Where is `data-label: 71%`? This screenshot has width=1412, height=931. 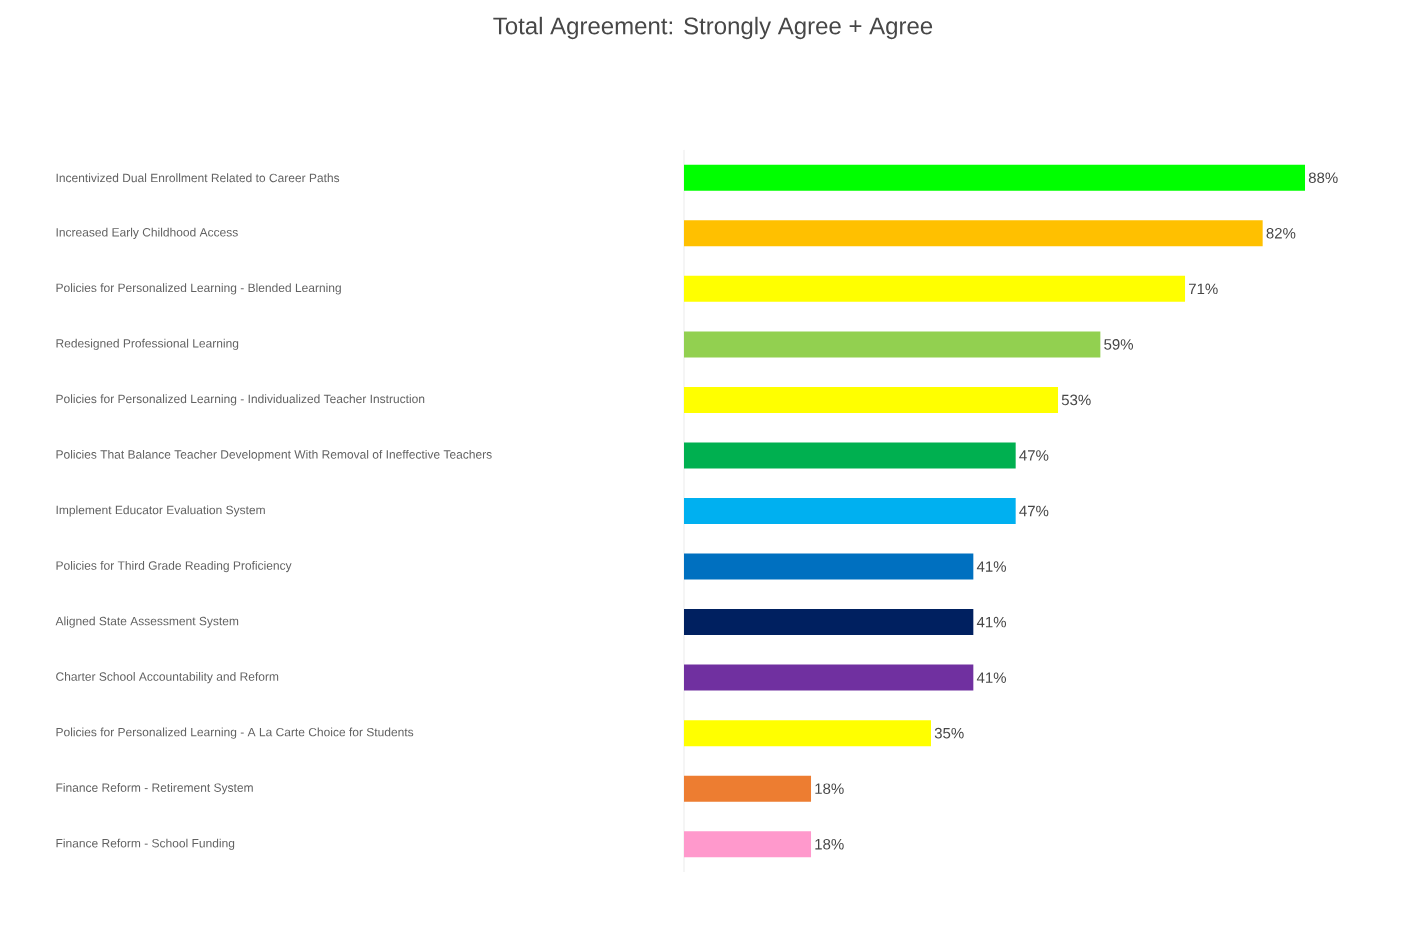
data-label: 71% is located at coordinates (1203, 289).